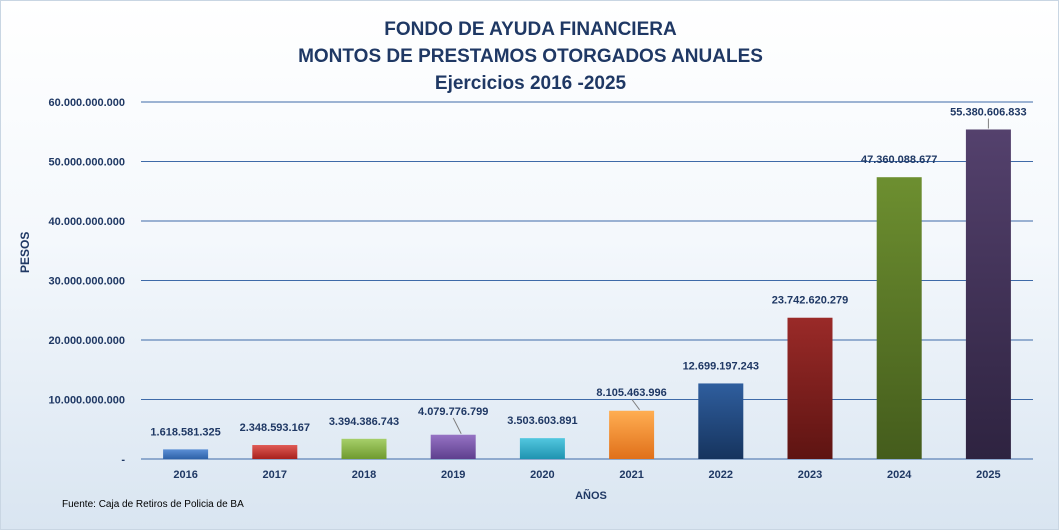 The image size is (1059, 531). What do you see at coordinates (988, 475) in the screenshot?
I see `x-tick-label: 2025` at bounding box center [988, 475].